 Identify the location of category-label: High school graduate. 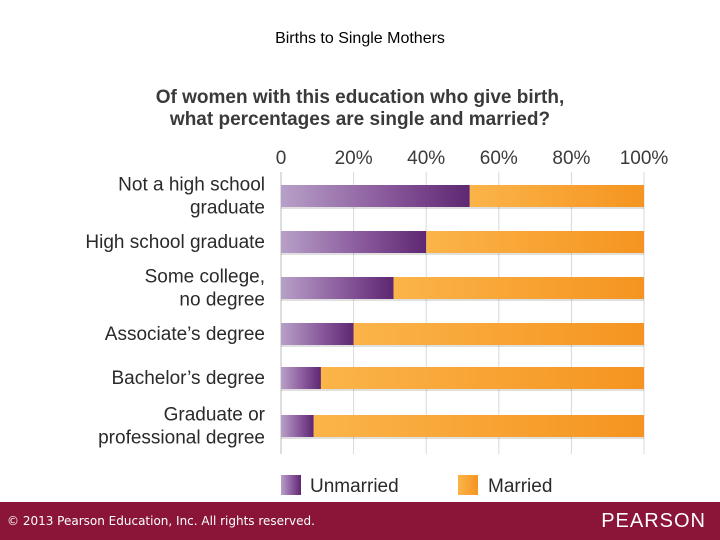
(175, 242).